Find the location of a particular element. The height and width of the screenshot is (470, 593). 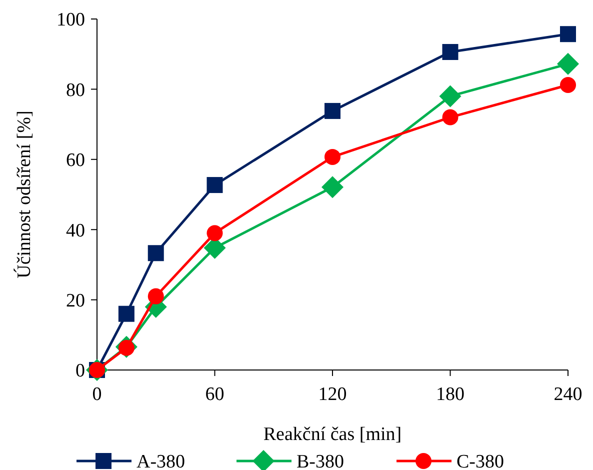

x-tick-label: 60 is located at coordinates (214, 394).